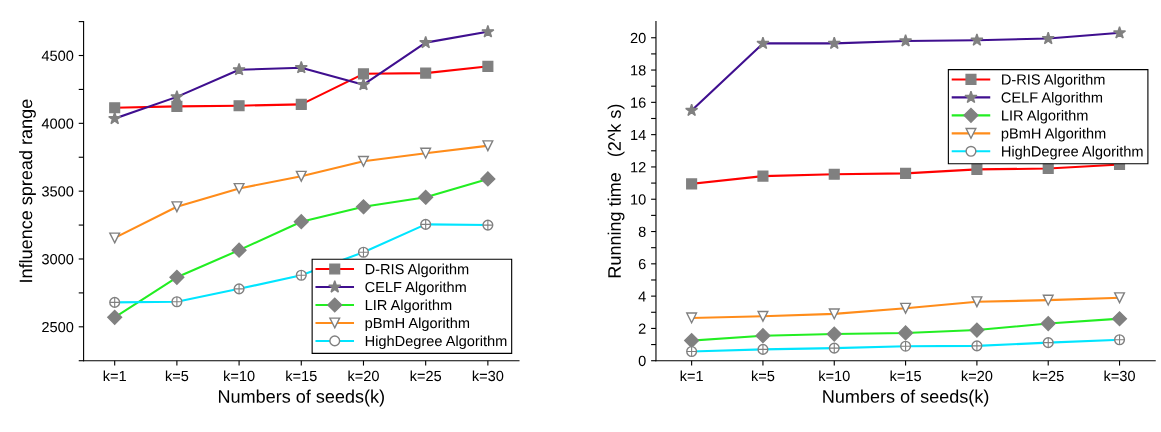 The image size is (1161, 432). I want to click on y-tick-label: 4, so click(642, 296).